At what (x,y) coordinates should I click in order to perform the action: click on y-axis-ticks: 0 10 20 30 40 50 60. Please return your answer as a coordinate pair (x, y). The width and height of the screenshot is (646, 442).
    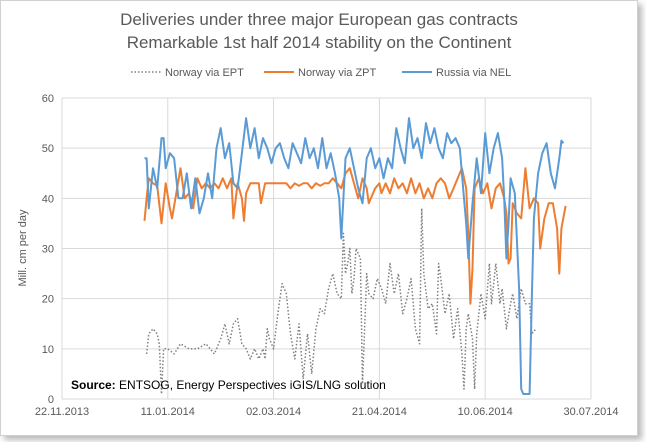
    Looking at the image, I should click on (48, 249).